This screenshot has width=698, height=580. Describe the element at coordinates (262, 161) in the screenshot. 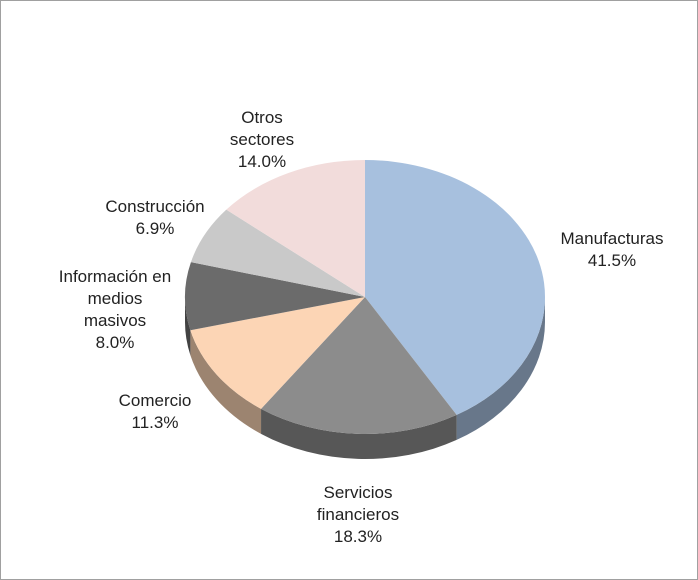

I see `value-label: 14.0%` at that location.